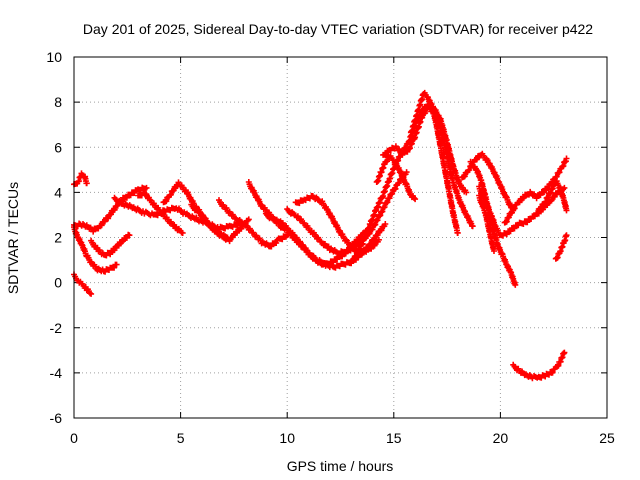 The image size is (640, 480). I want to click on y-tick-labels: -6 -4 -2 0 2 4 6 8 10, so click(54, 237).